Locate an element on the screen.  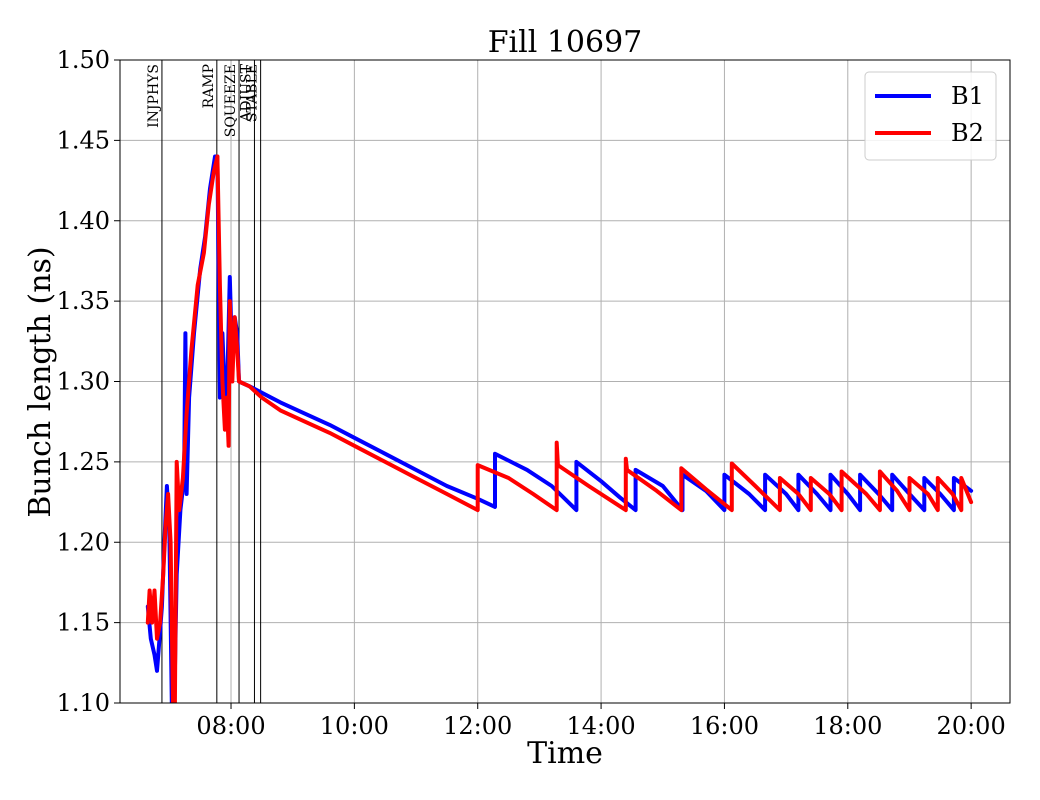
x-tick-label: 10:00 is located at coordinates (354, 726).